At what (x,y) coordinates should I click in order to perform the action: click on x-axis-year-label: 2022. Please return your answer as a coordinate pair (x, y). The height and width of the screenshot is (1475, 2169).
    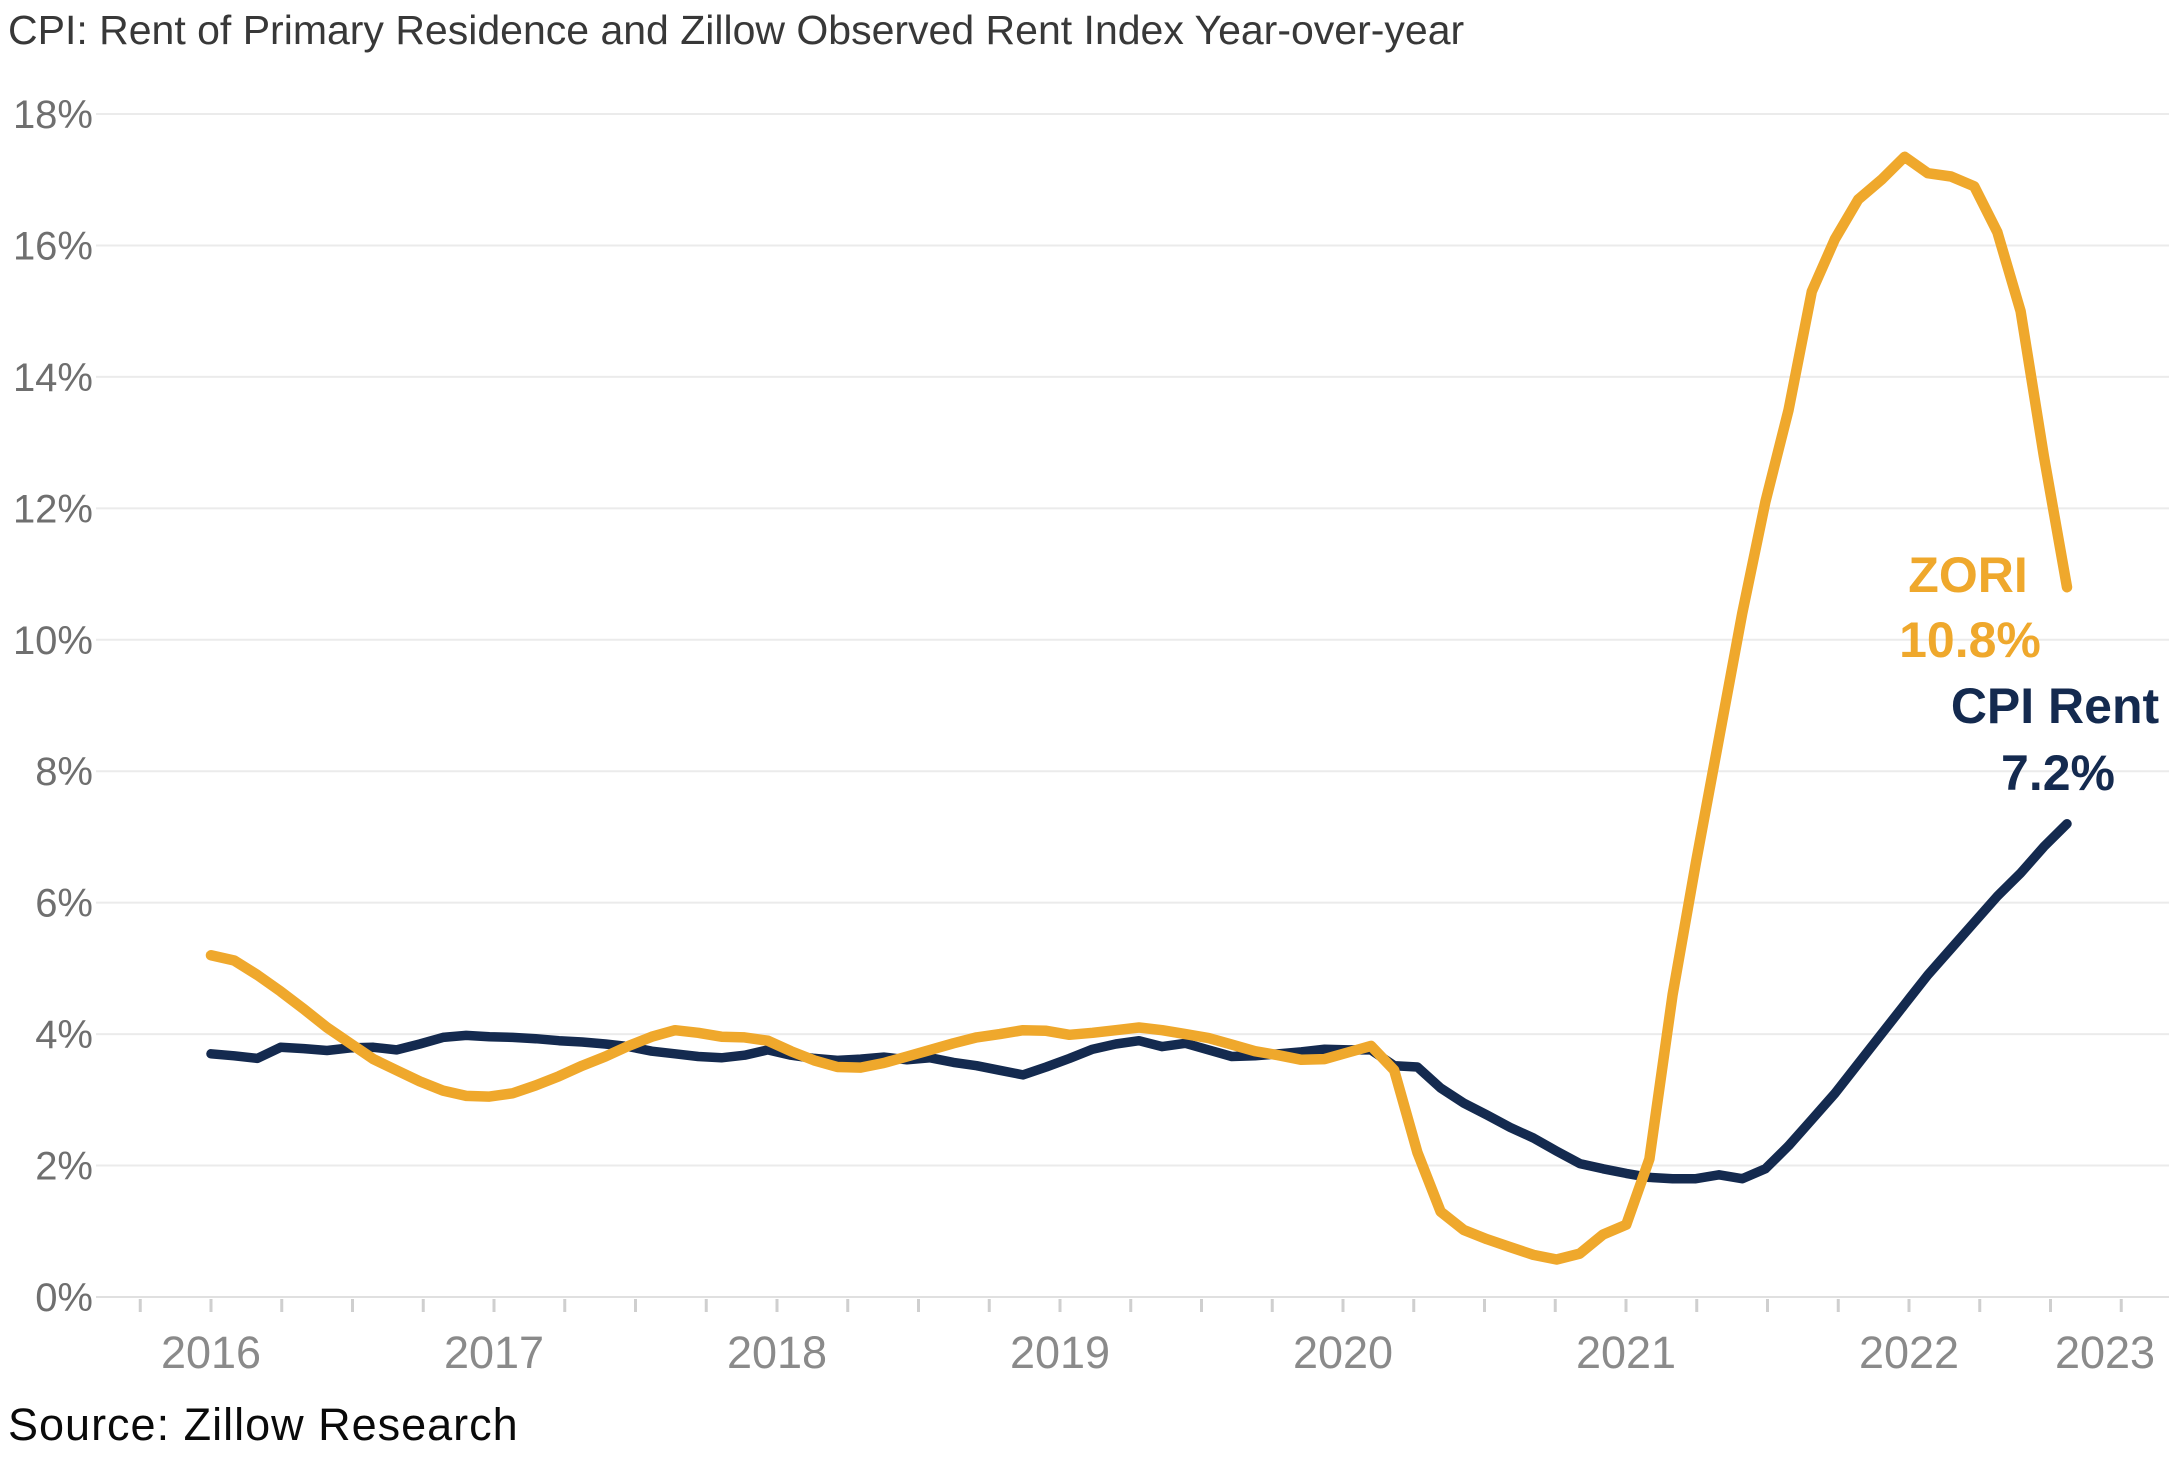
    Looking at the image, I should click on (1909, 1352).